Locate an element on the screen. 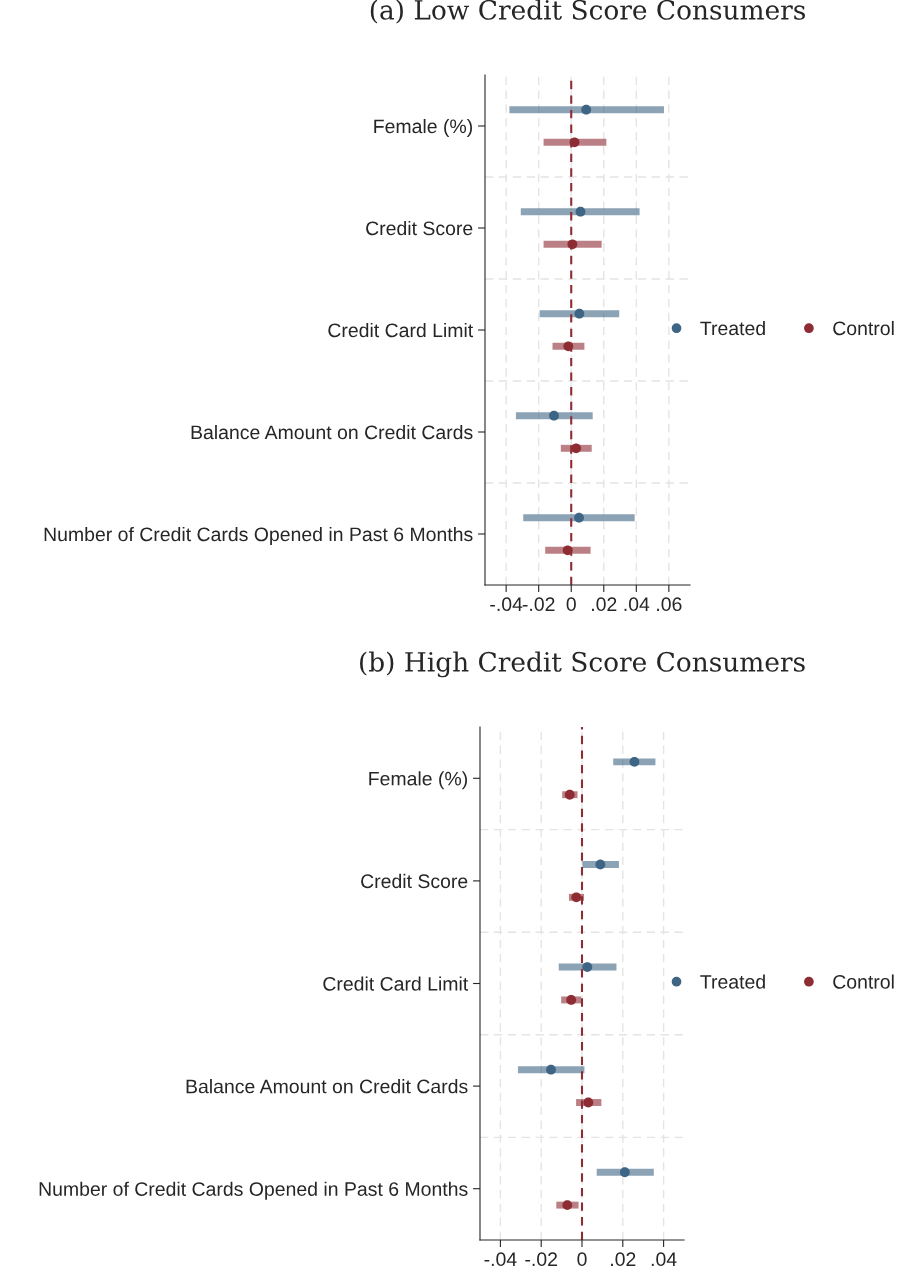  chart-title: (b) High Credit Score Consumers is located at coordinates (582, 664).